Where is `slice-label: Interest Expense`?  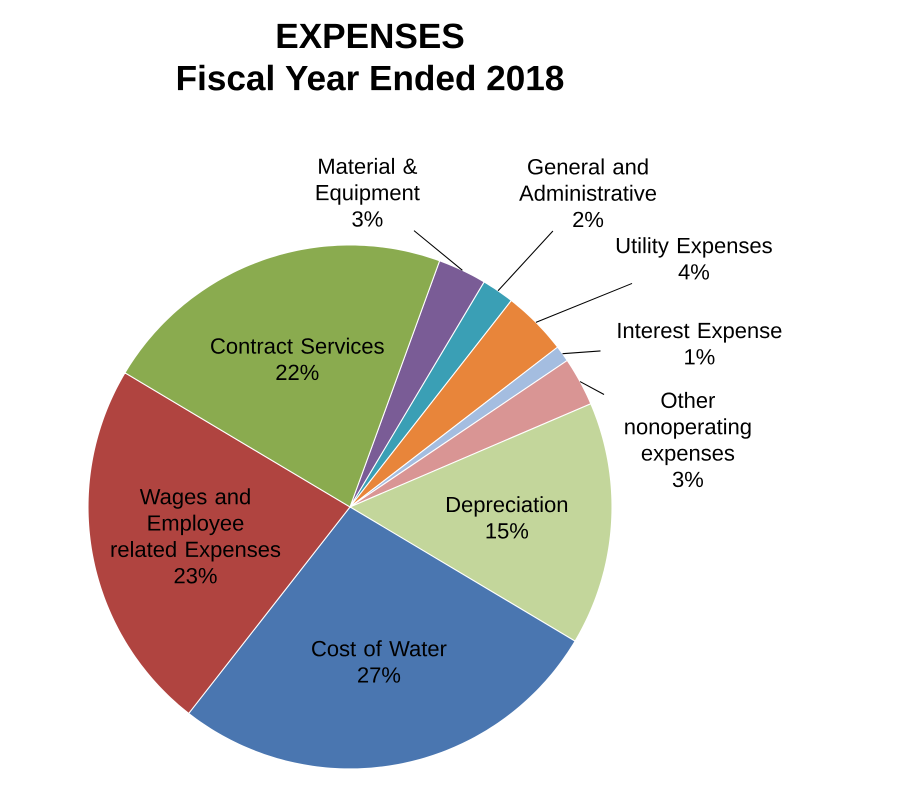 slice-label: Interest Expense is located at coordinates (700, 332).